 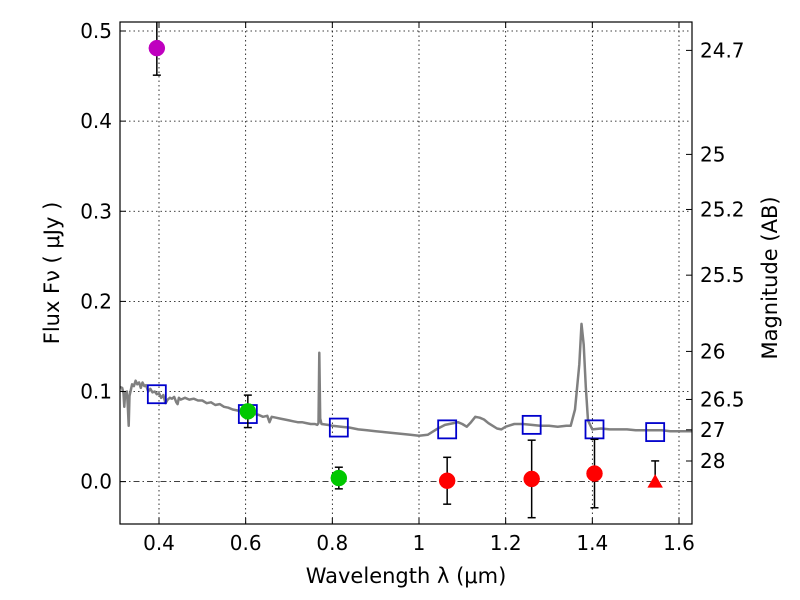 I want to click on magnitude-tick-label: 27, so click(x=712, y=430).